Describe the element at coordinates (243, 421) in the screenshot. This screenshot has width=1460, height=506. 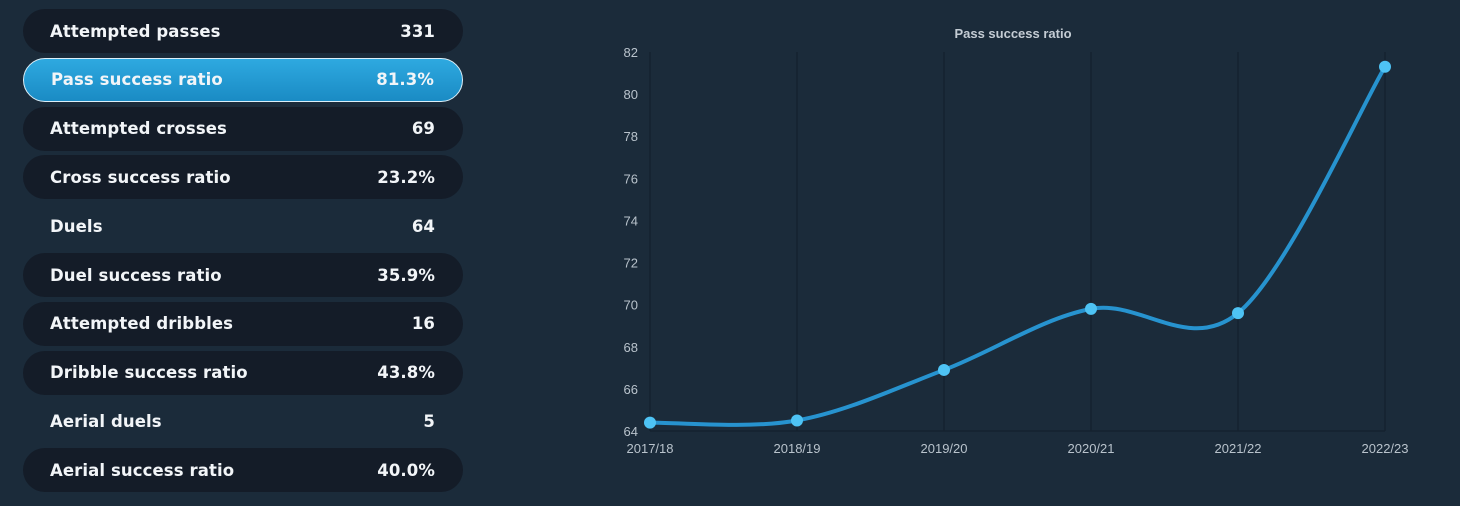
I see `stat-row-aerial-duels: Aerial duels 5` at that location.